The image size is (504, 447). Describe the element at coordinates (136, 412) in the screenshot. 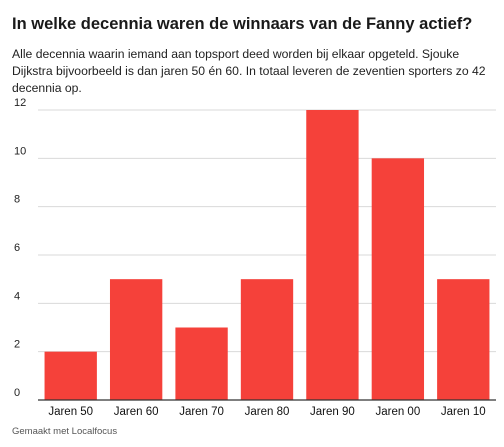

I see `x-tick-label: Jaren 60` at that location.